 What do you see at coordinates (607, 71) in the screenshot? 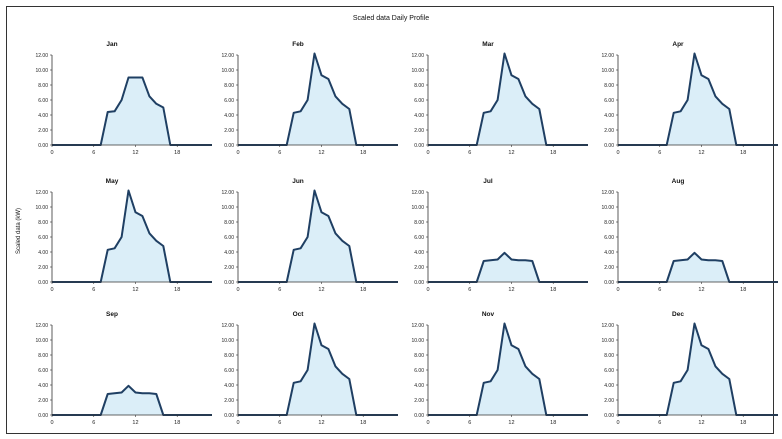
I see `y-tick-label-apr: 10.00` at bounding box center [607, 71].